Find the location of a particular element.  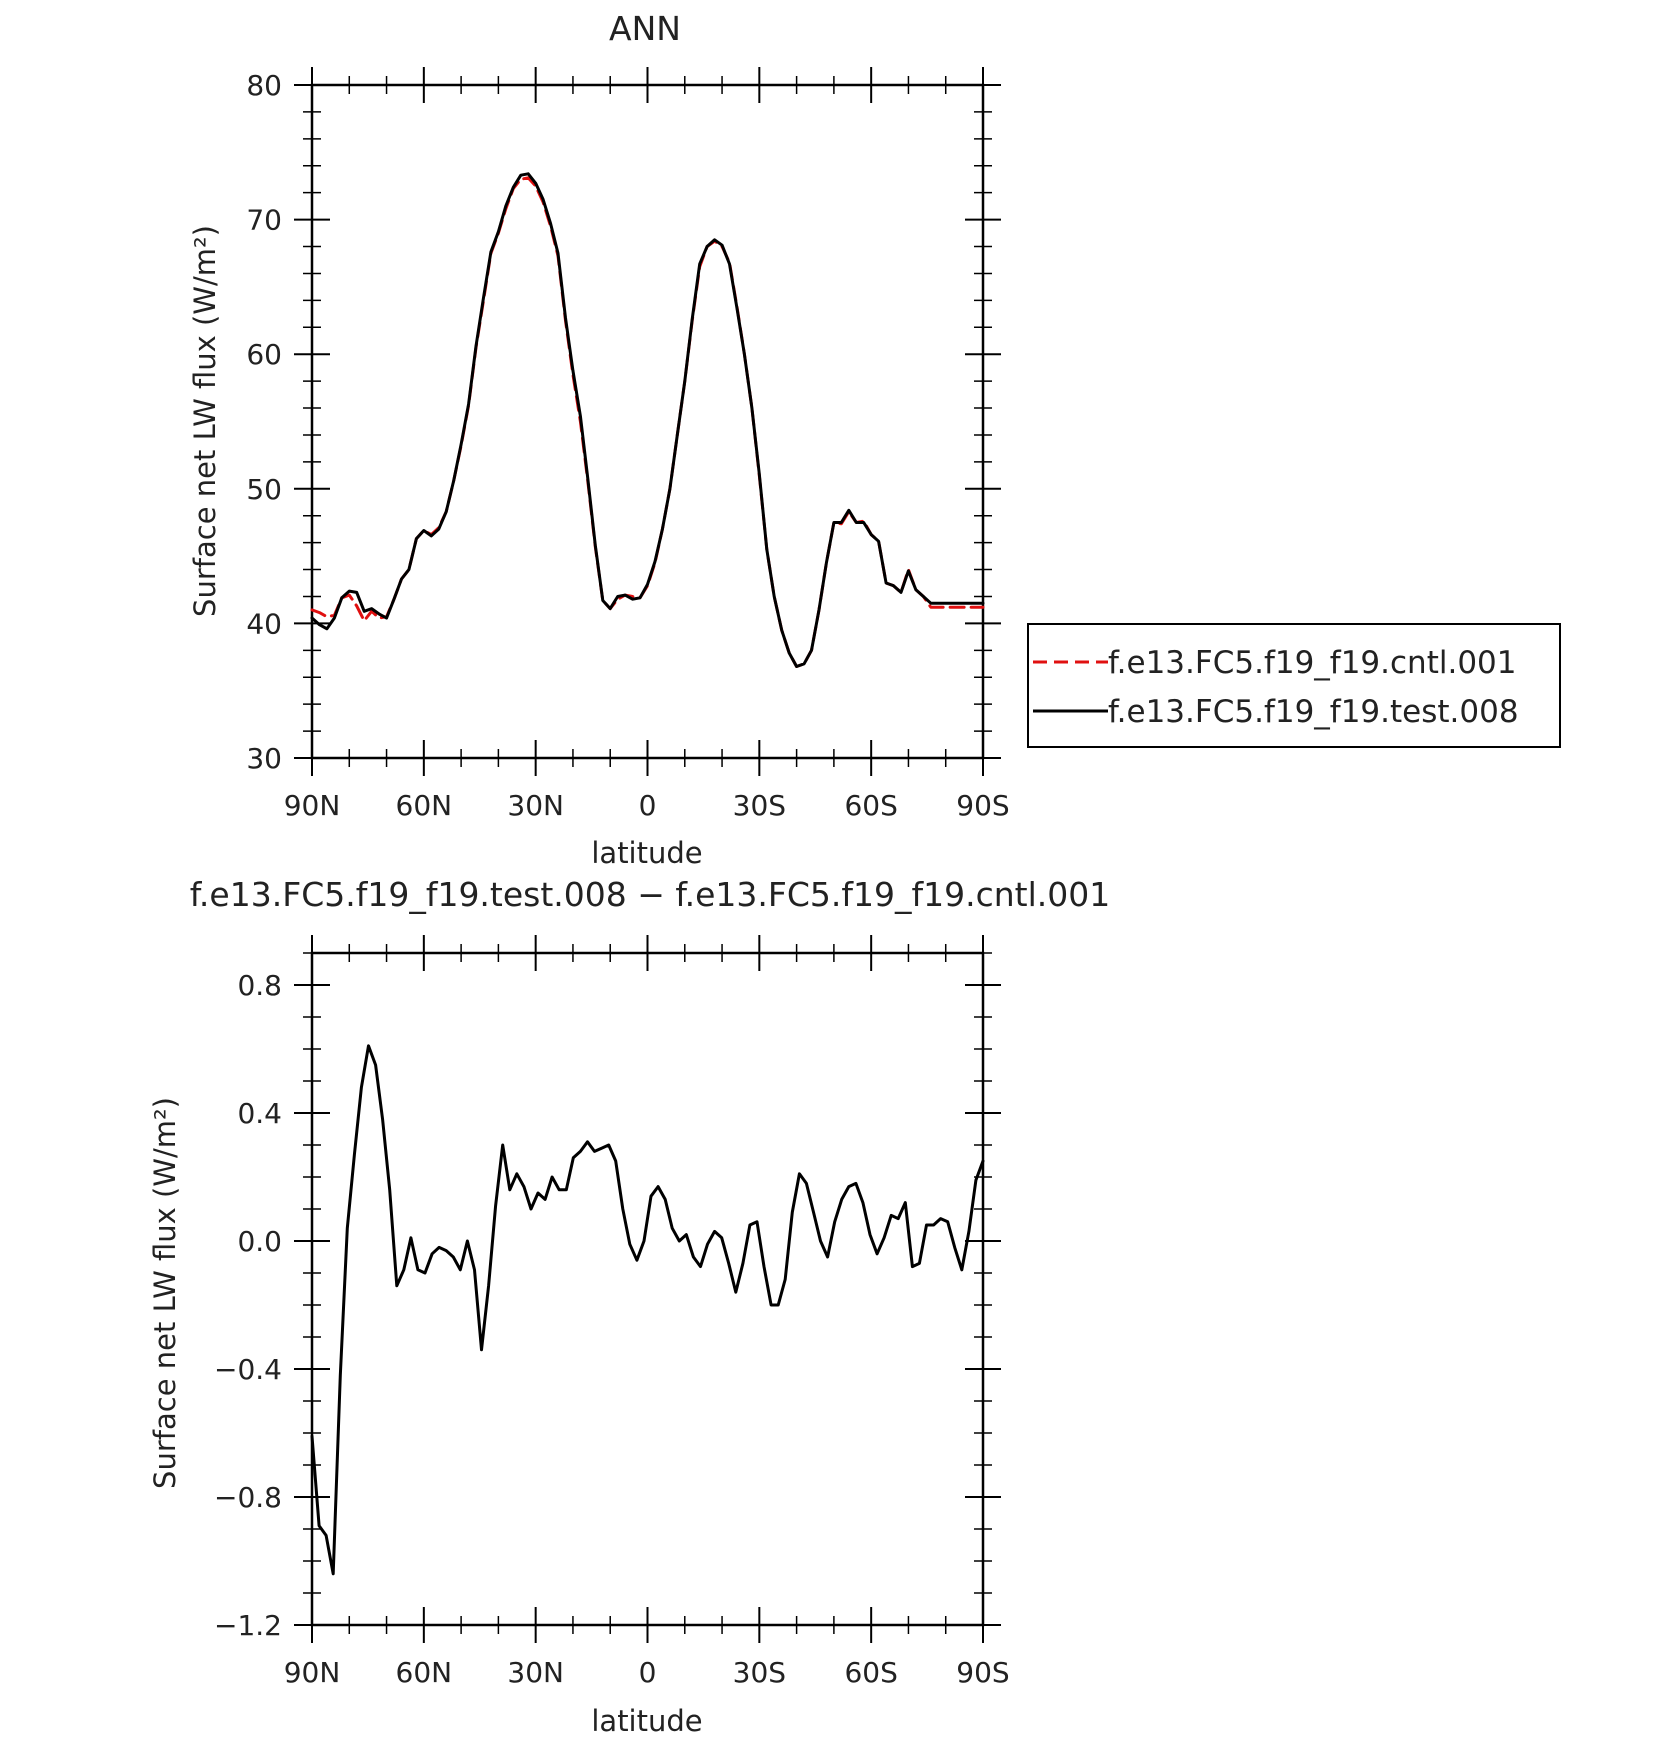

top-y-axis-title: Surface net LW flux (W/m²) is located at coordinates (205, 421).